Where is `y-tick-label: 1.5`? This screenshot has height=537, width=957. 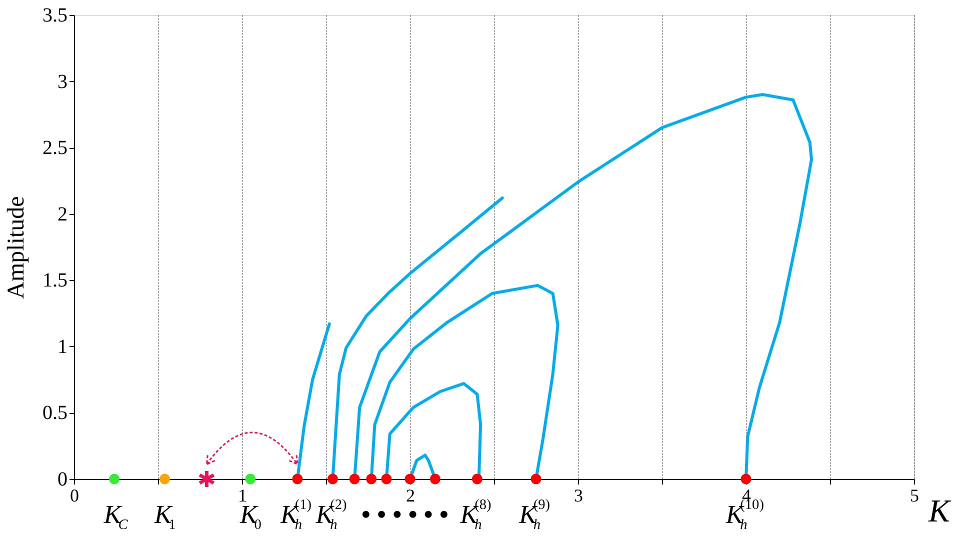 y-tick-label: 1.5 is located at coordinates (55, 281).